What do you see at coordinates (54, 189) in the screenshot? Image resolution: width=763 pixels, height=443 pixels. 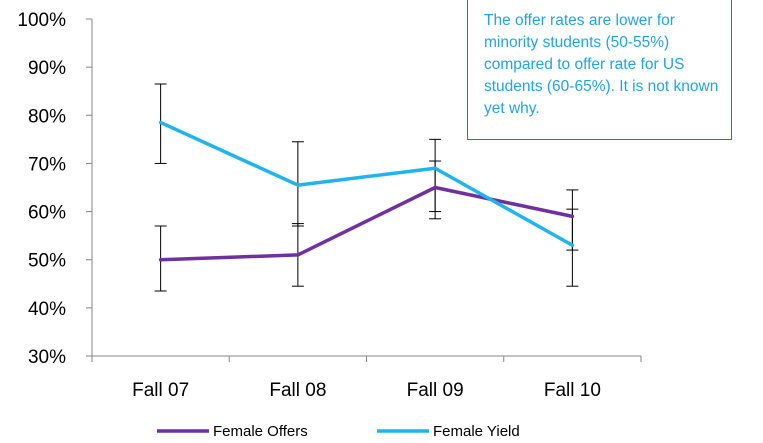 I see `y-axis-ticks: 30% 40% 50% 60% 70% 80% 90% 100%` at bounding box center [54, 189].